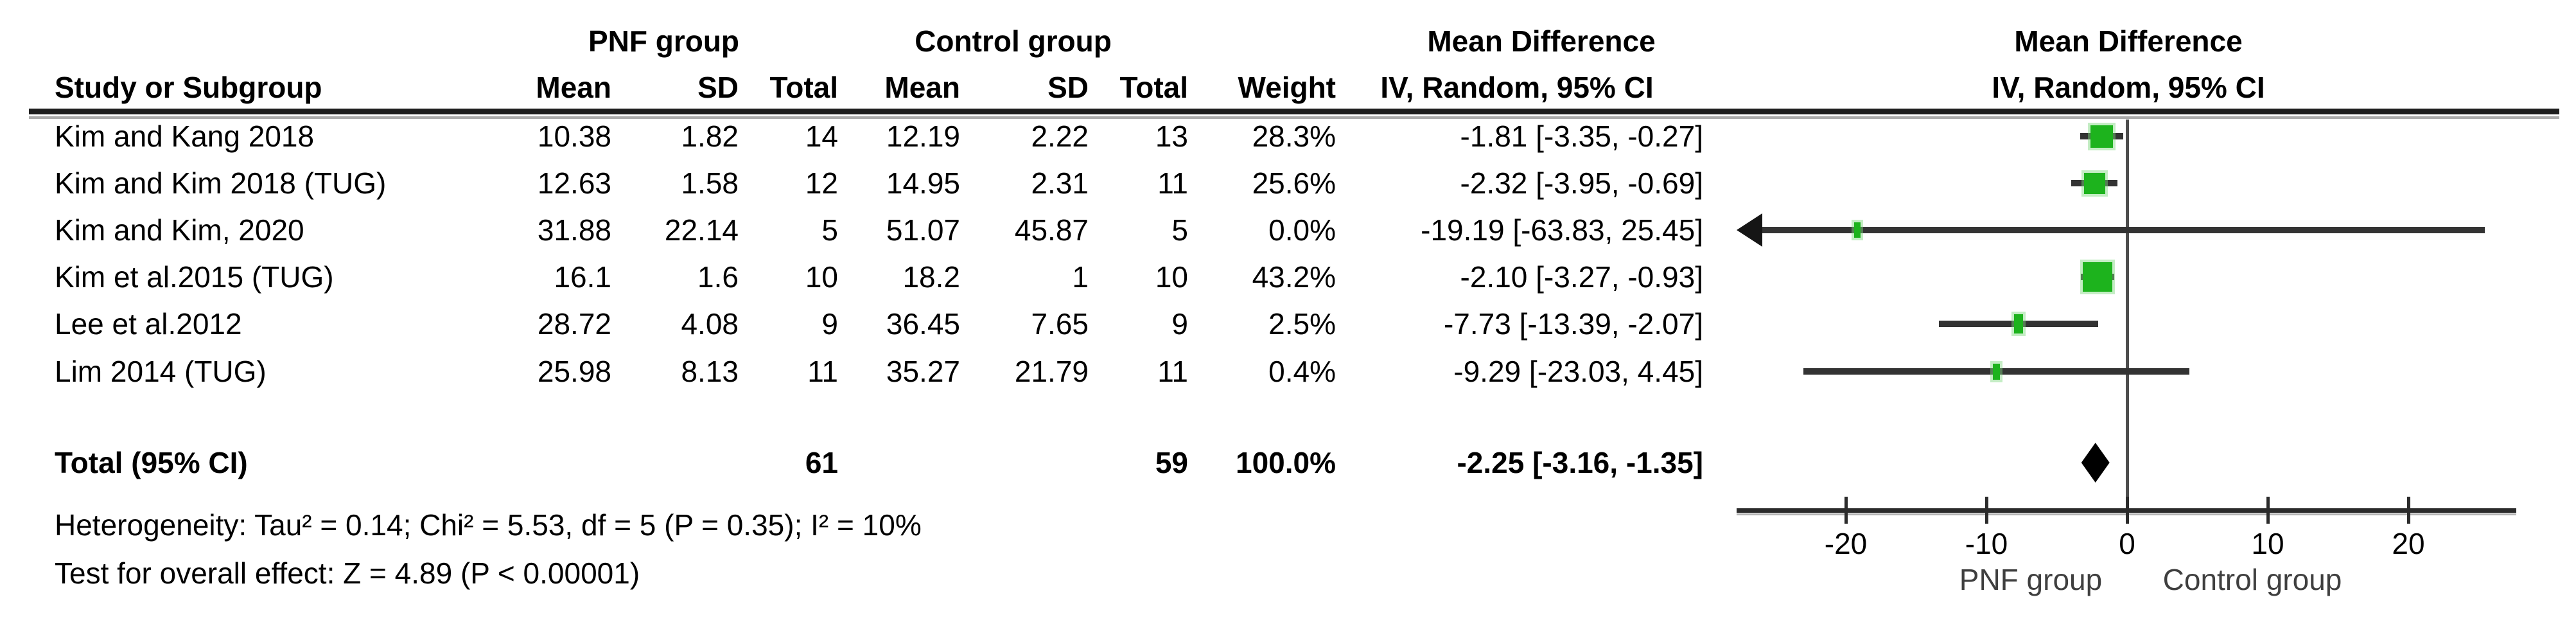  I want to click on cell-control-sd: 1, so click(1080, 277).